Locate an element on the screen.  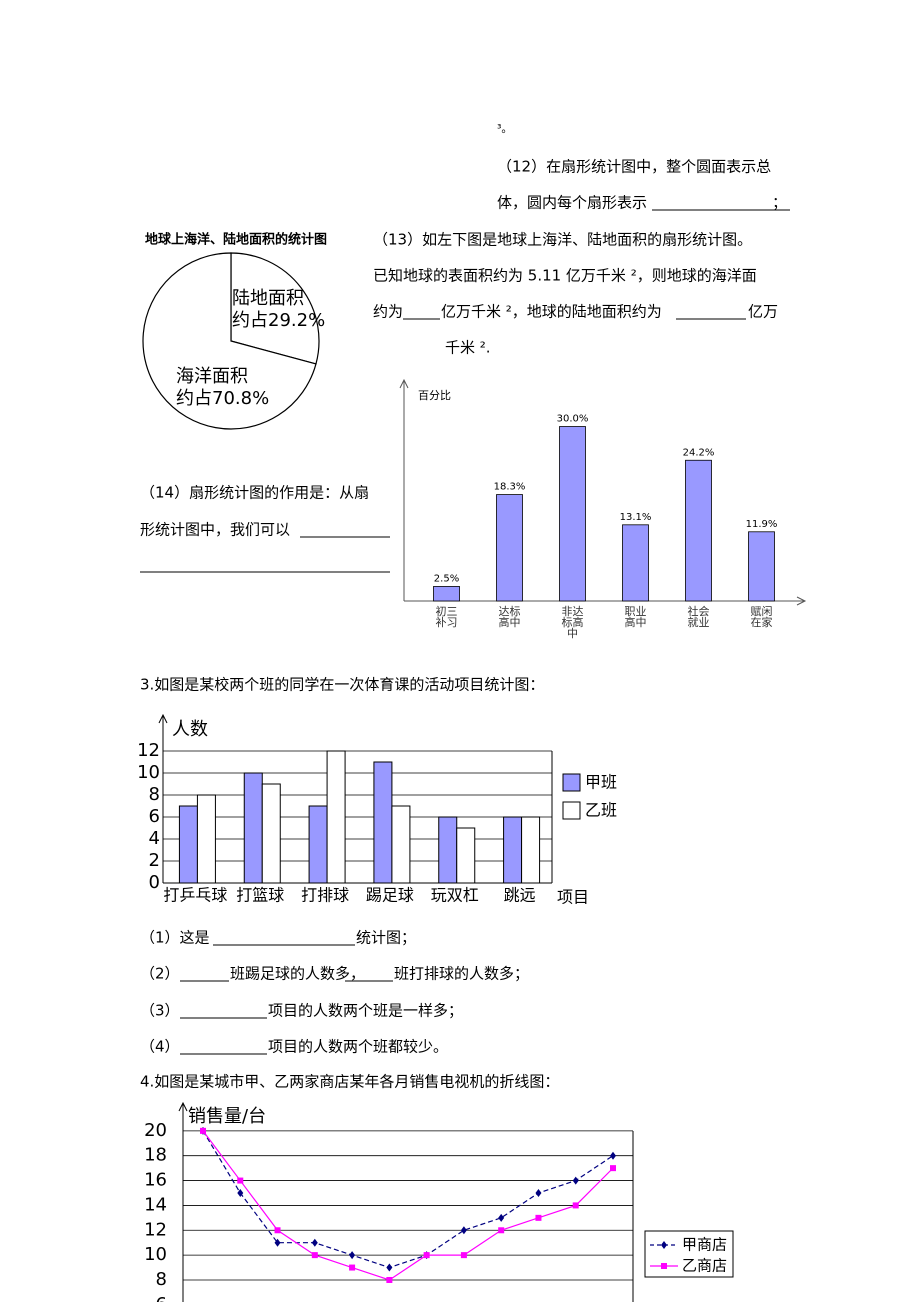
question-text: 千米 ². is located at coordinates (468, 348).